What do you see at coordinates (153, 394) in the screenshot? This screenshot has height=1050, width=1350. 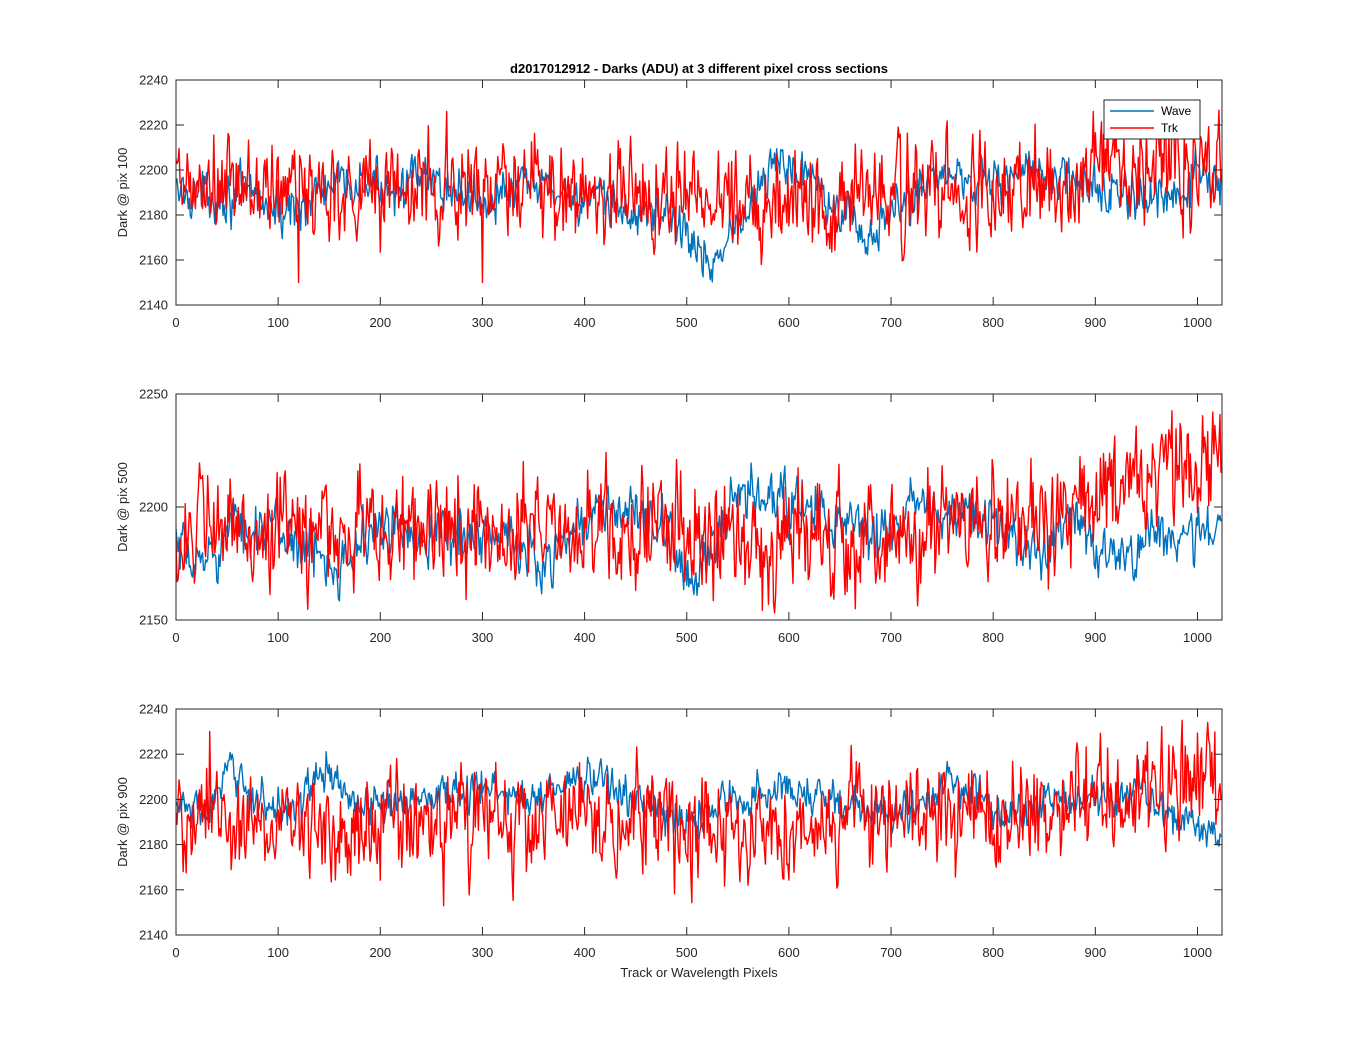 I see `y-tick-label: 2250` at bounding box center [153, 394].